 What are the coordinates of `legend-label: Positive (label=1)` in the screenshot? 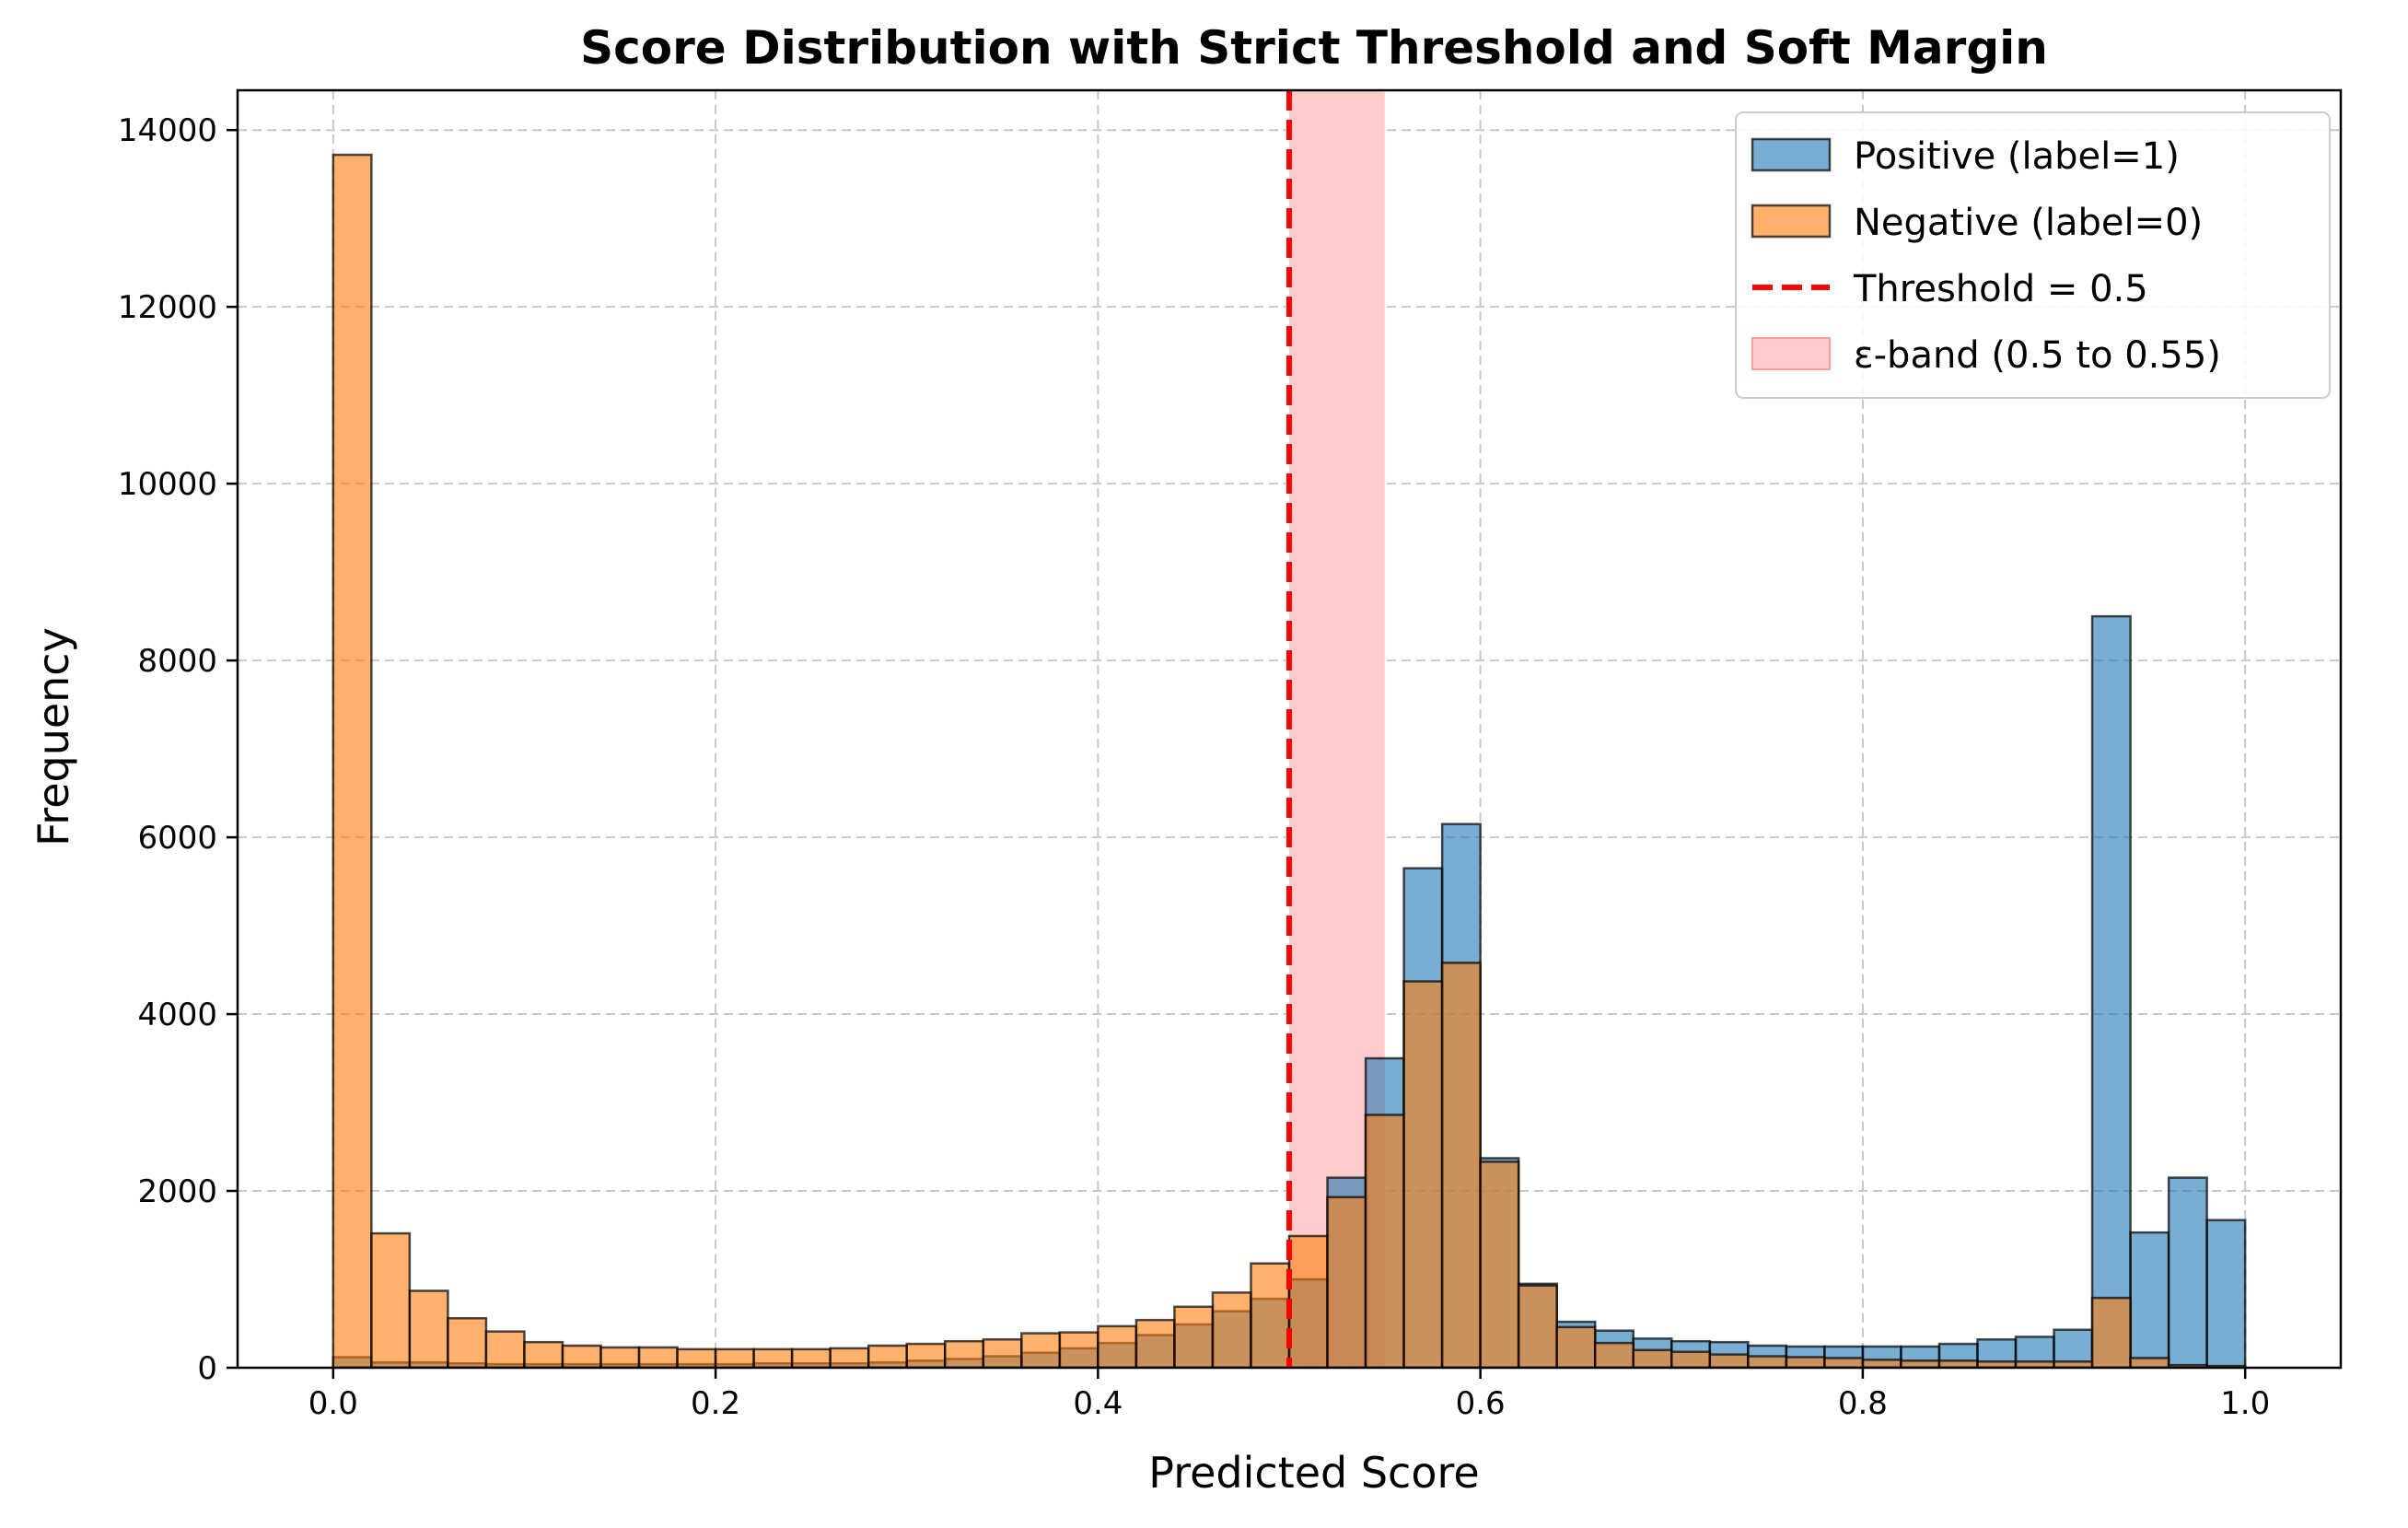 It's located at (2017, 156).